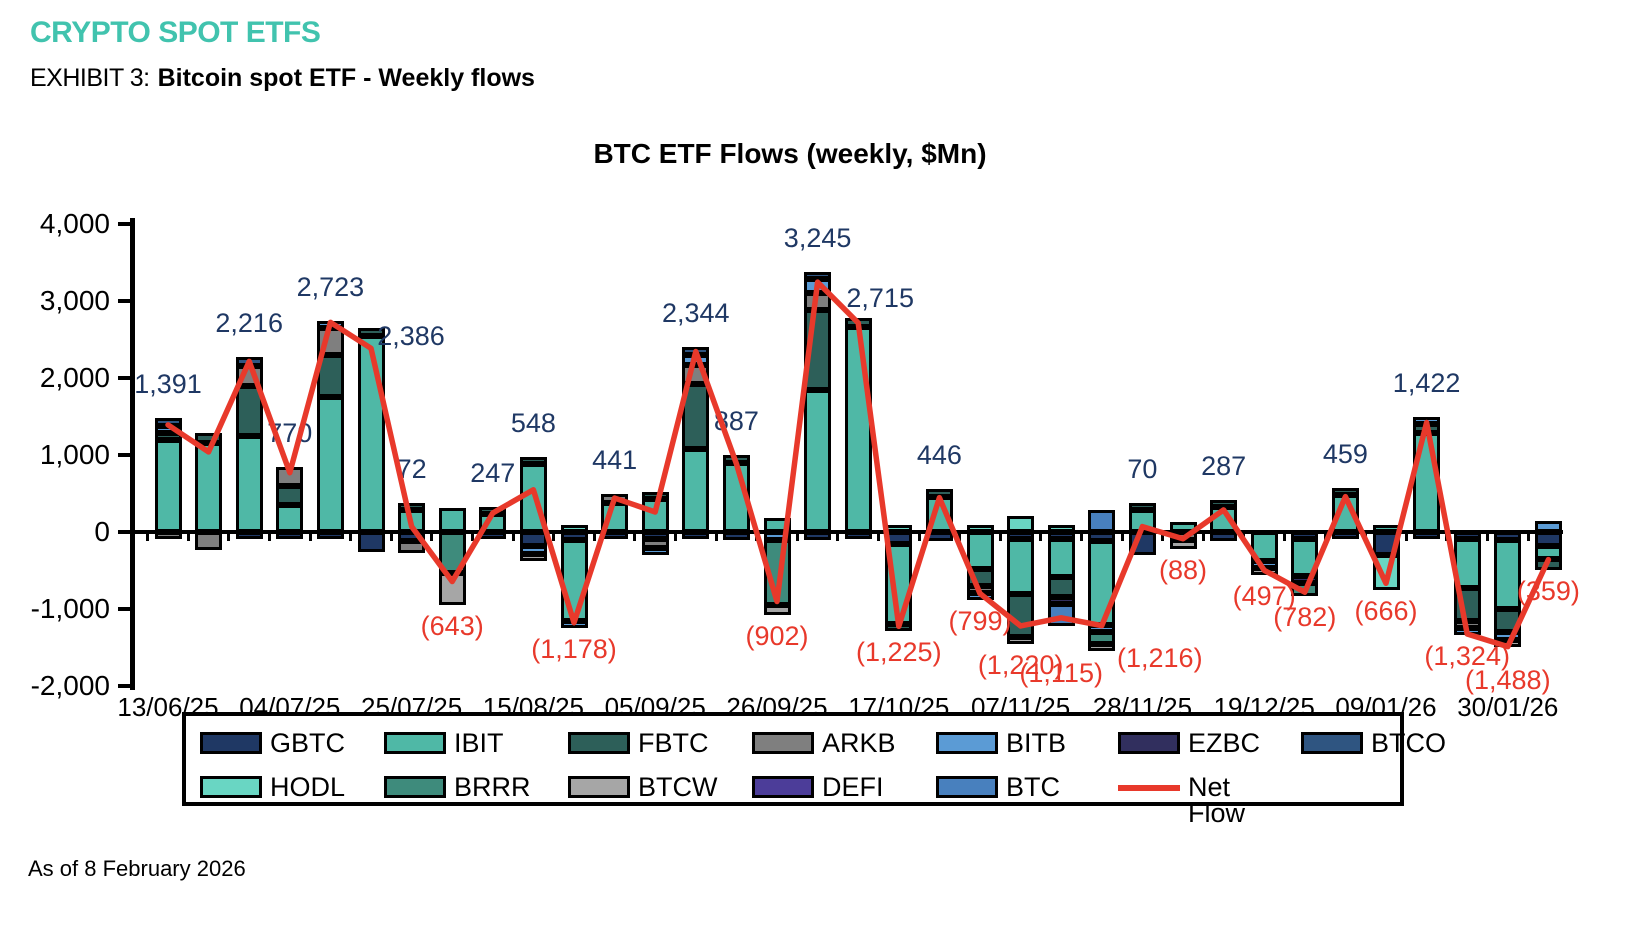  I want to click on data-label: (359), so click(1548, 591).